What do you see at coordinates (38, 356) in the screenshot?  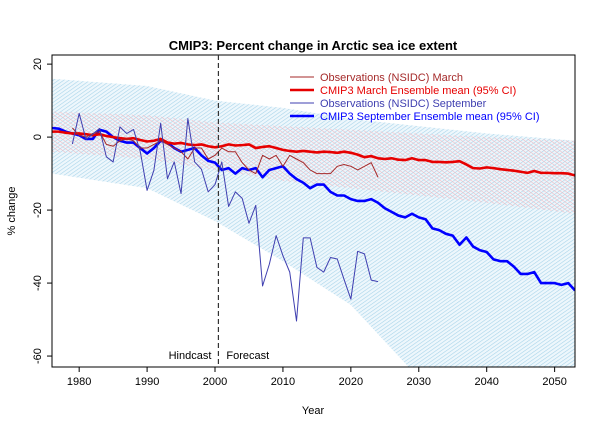 I see `y-tick-label: -60` at bounding box center [38, 356].